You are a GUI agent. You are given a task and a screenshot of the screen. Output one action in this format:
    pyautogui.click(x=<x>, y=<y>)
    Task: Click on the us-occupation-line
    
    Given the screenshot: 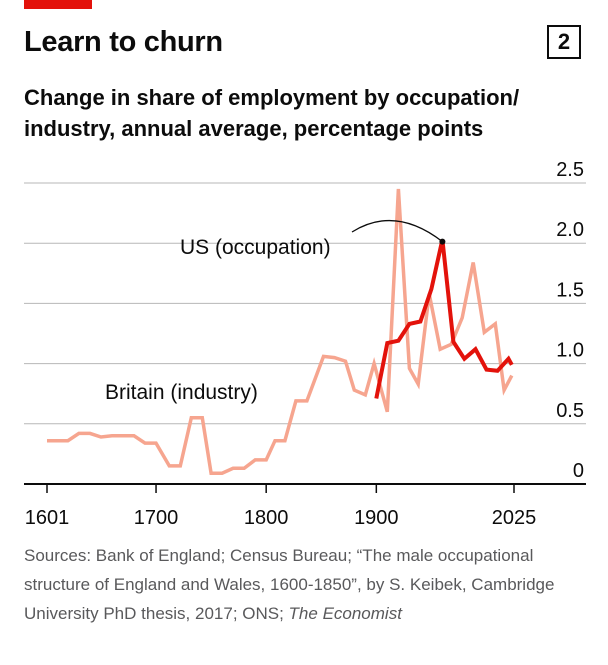 What is the action you would take?
    pyautogui.click(x=444, y=319)
    